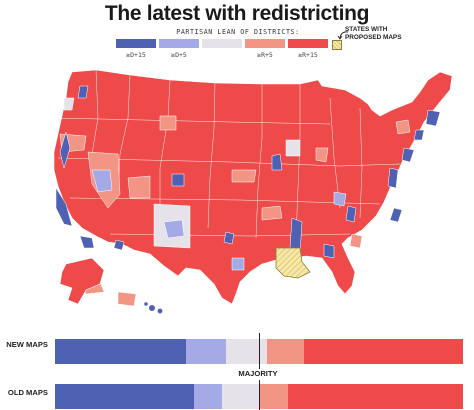 This screenshot has height=410, width=474. Describe the element at coordinates (219, 220) in the screenshot. I see `lean-d-districts` at that location.